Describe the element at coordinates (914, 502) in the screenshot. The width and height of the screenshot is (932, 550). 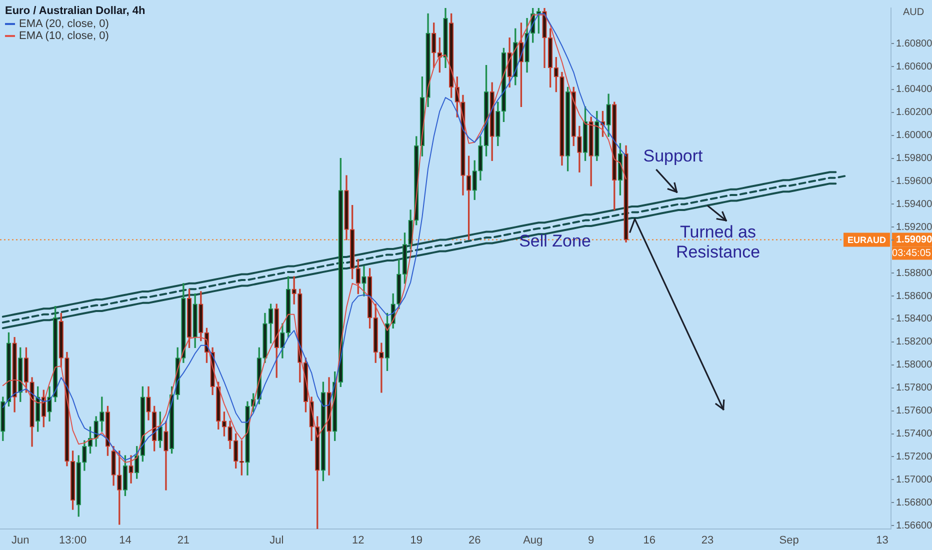
I see `y-tick-label: 1.56800` at that location.